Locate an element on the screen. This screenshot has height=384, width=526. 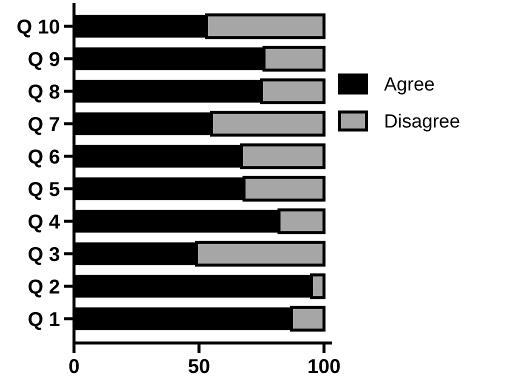
legend-label: Agree is located at coordinates (409, 85).